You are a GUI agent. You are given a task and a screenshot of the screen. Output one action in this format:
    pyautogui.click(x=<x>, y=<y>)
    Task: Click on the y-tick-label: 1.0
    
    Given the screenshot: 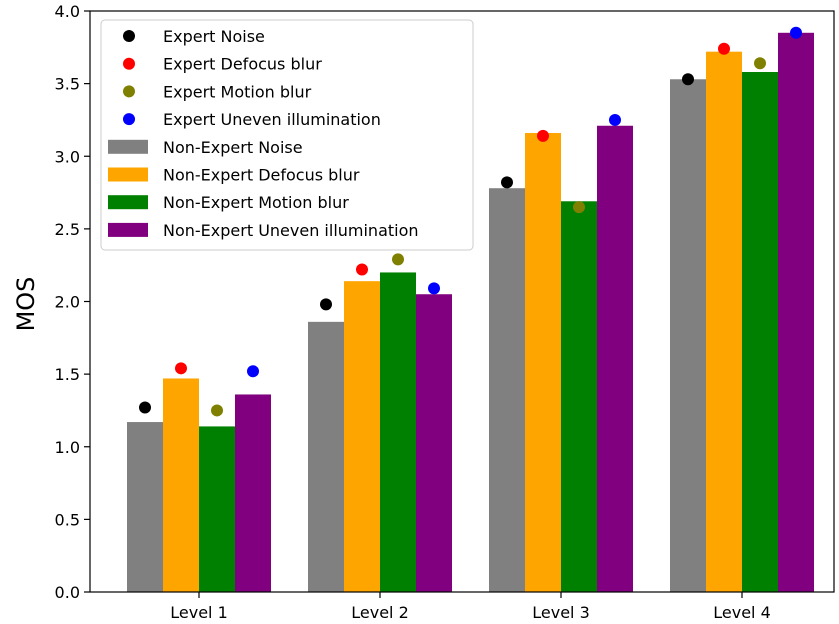 What is the action you would take?
    pyautogui.click(x=67, y=447)
    